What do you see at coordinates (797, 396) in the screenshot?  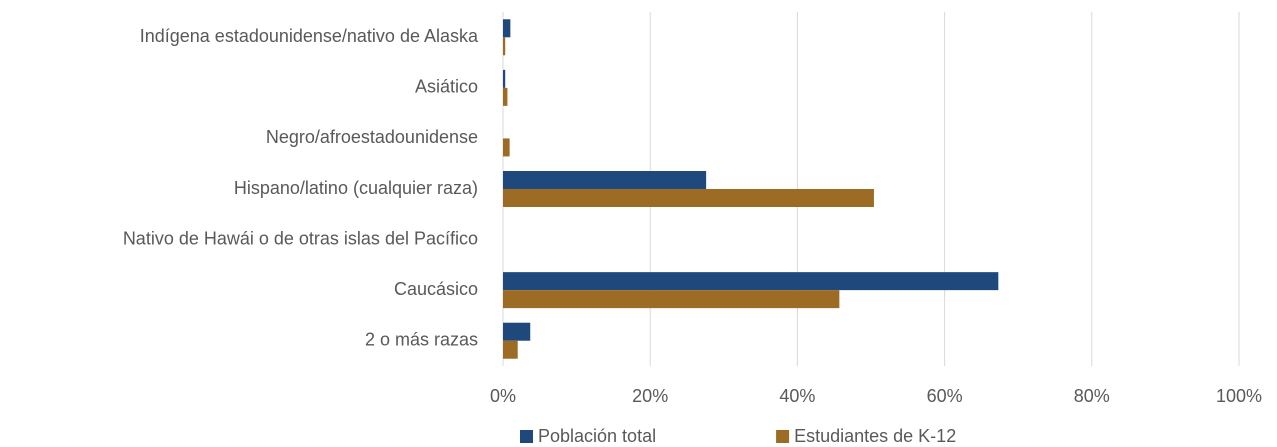 I see `x-tick-label: 40%` at bounding box center [797, 396].